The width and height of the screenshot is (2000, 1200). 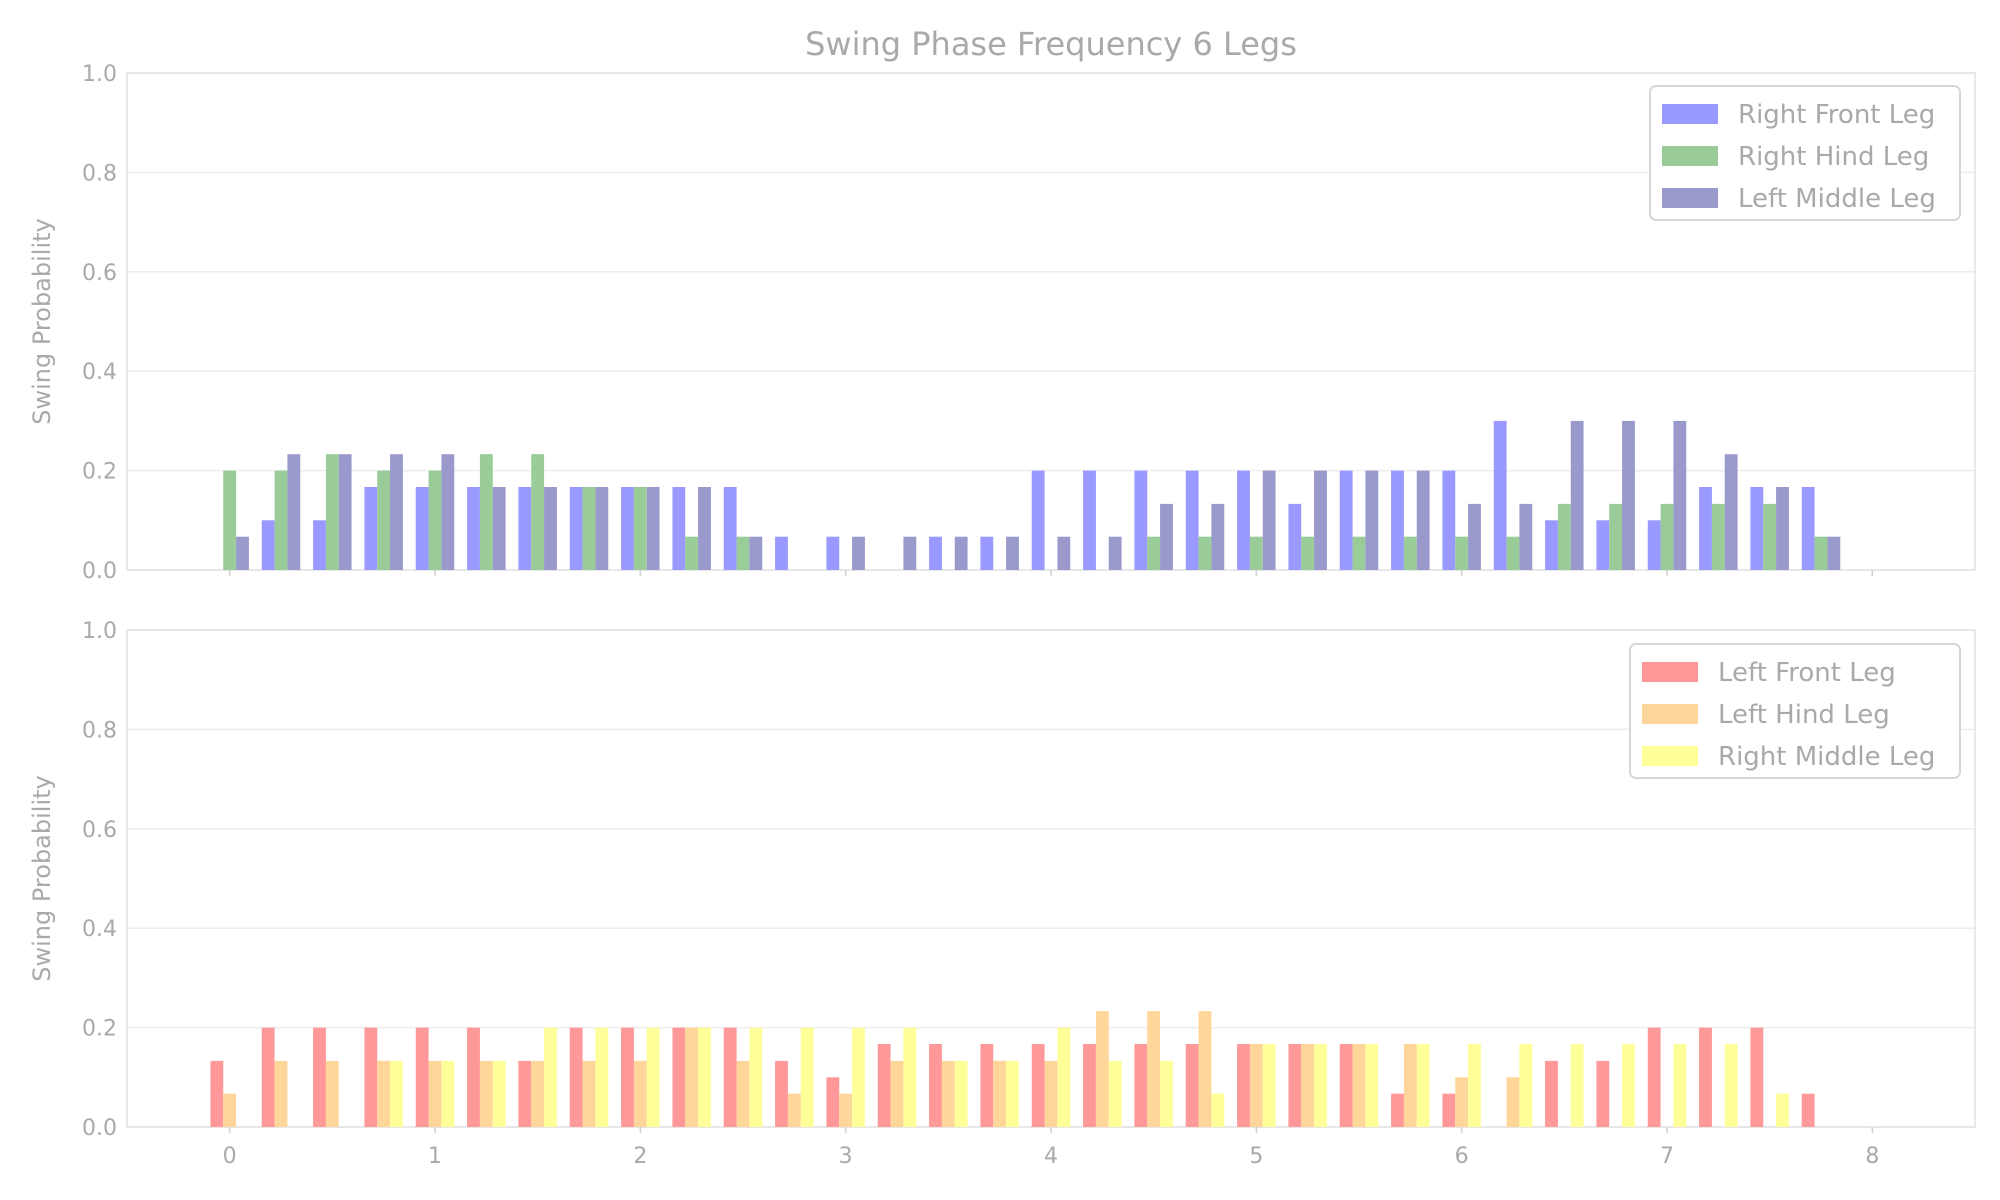 What do you see at coordinates (1025, 512) in the screenshot?
I see `series-right-hind-leg` at bounding box center [1025, 512].